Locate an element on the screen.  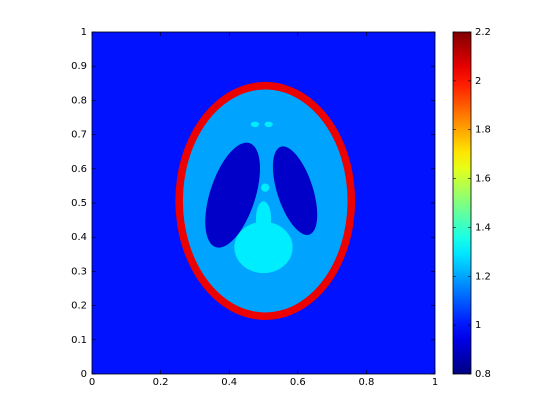
x-tick-label: 0.6 is located at coordinates (298, 382).